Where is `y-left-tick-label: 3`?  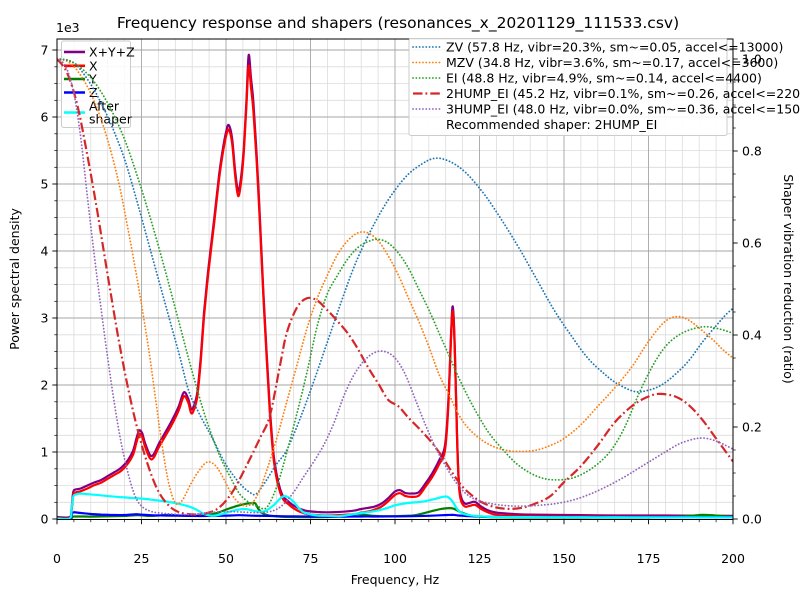
y-left-tick-label: 3 is located at coordinates (45, 318).